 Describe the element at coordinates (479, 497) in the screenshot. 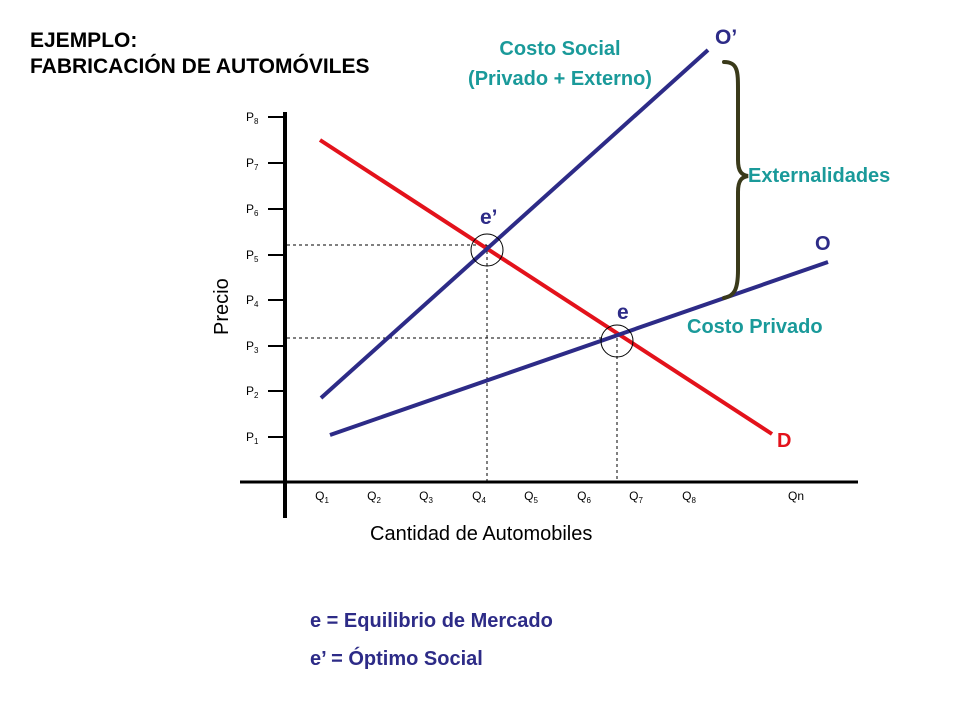

I see `x-tick-label: Q4` at that location.